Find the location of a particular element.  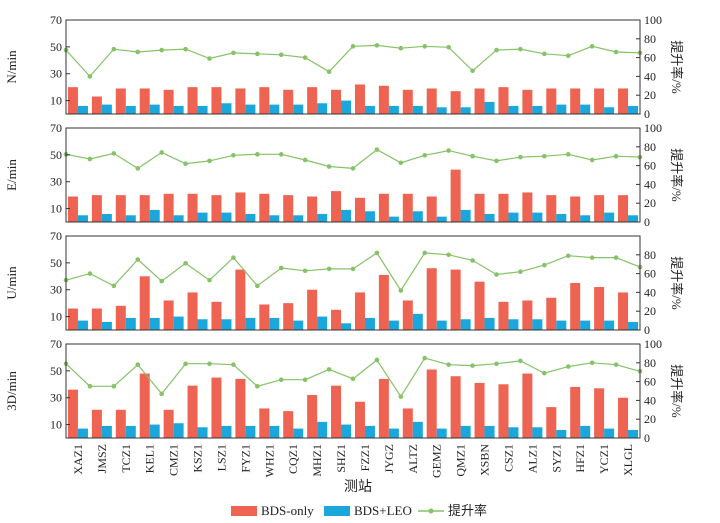

legend-swatch-bds-leo is located at coordinates (337, 511).